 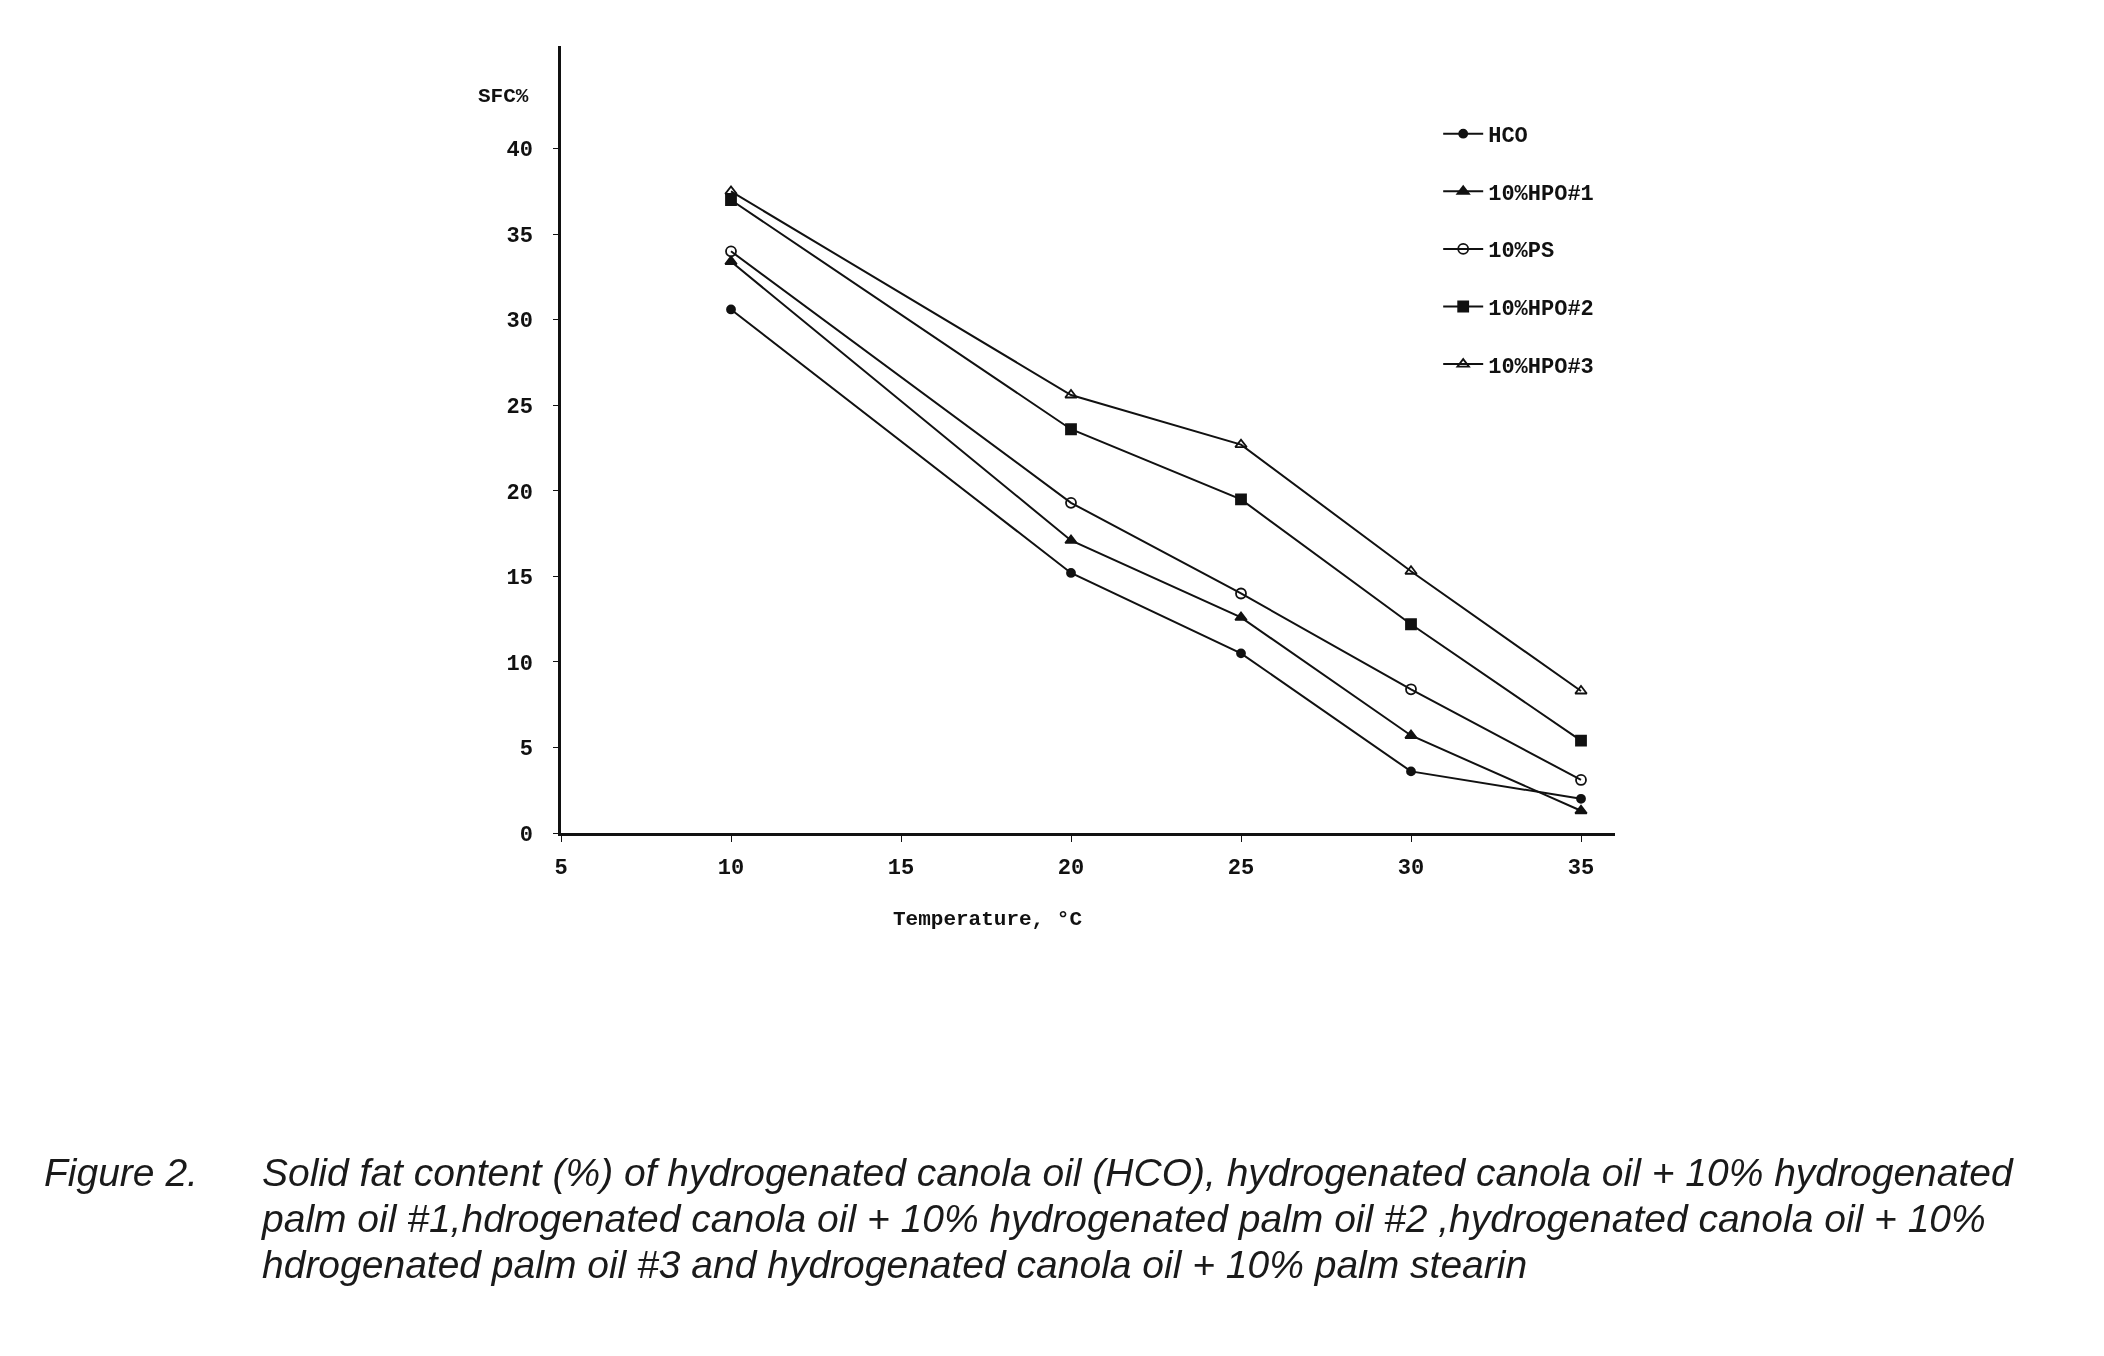 I want to click on legend-label: 10%PS, so click(x=1521, y=252).